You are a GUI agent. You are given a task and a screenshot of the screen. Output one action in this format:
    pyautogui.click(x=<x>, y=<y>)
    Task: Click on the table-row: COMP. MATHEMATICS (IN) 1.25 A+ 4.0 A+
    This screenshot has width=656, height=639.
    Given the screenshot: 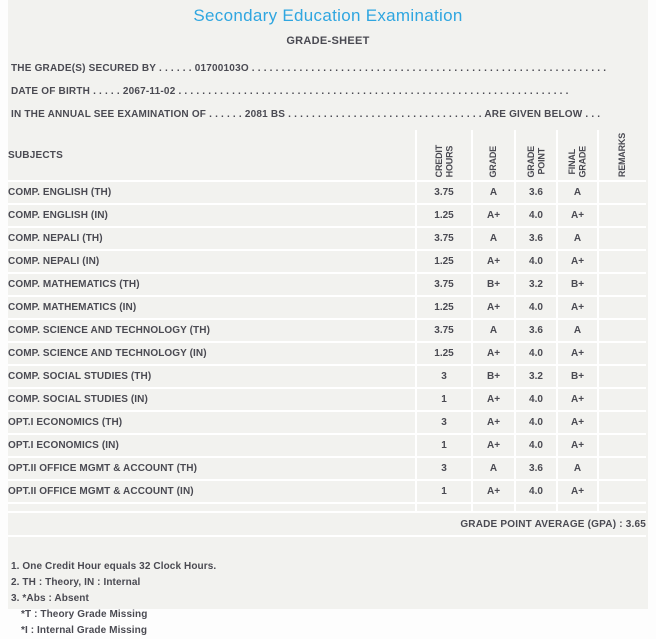 What is the action you would take?
    pyautogui.click(x=327, y=308)
    